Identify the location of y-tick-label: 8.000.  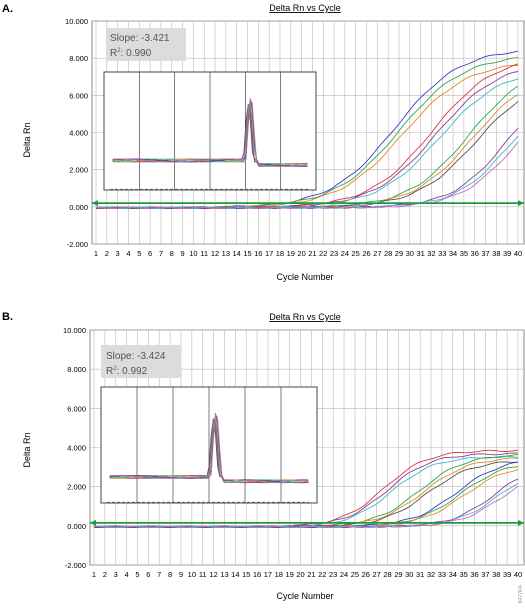
(76, 369).